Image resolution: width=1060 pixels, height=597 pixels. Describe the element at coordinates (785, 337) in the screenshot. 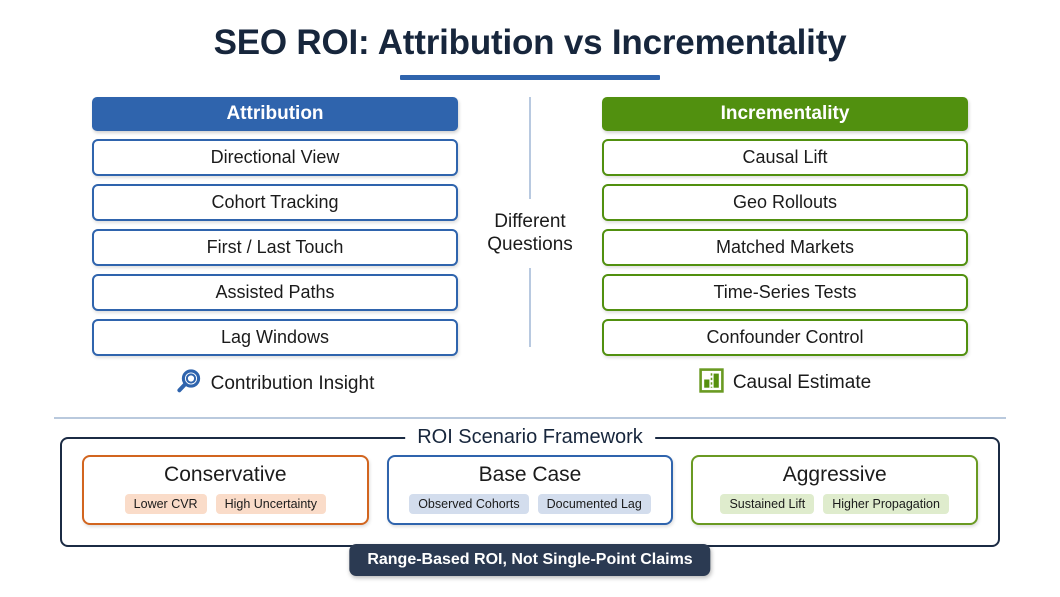

I see `list-item: Confounder Control` at that location.